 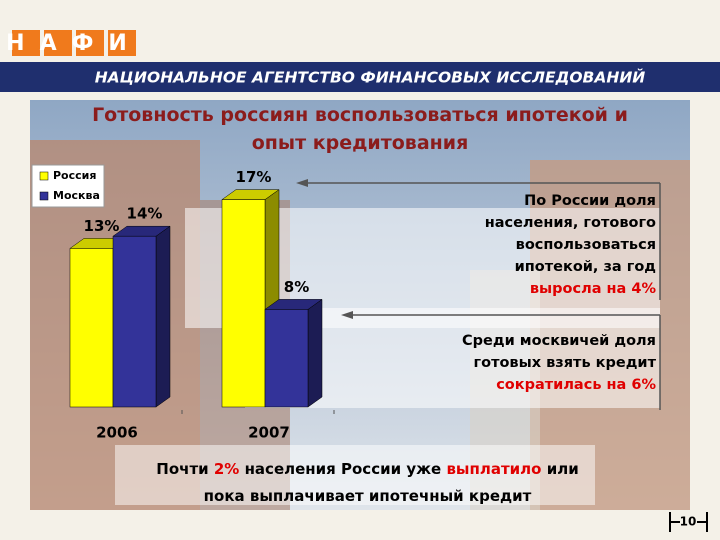 I want to click on text-run: выросла на 4%, so click(x=592, y=289).